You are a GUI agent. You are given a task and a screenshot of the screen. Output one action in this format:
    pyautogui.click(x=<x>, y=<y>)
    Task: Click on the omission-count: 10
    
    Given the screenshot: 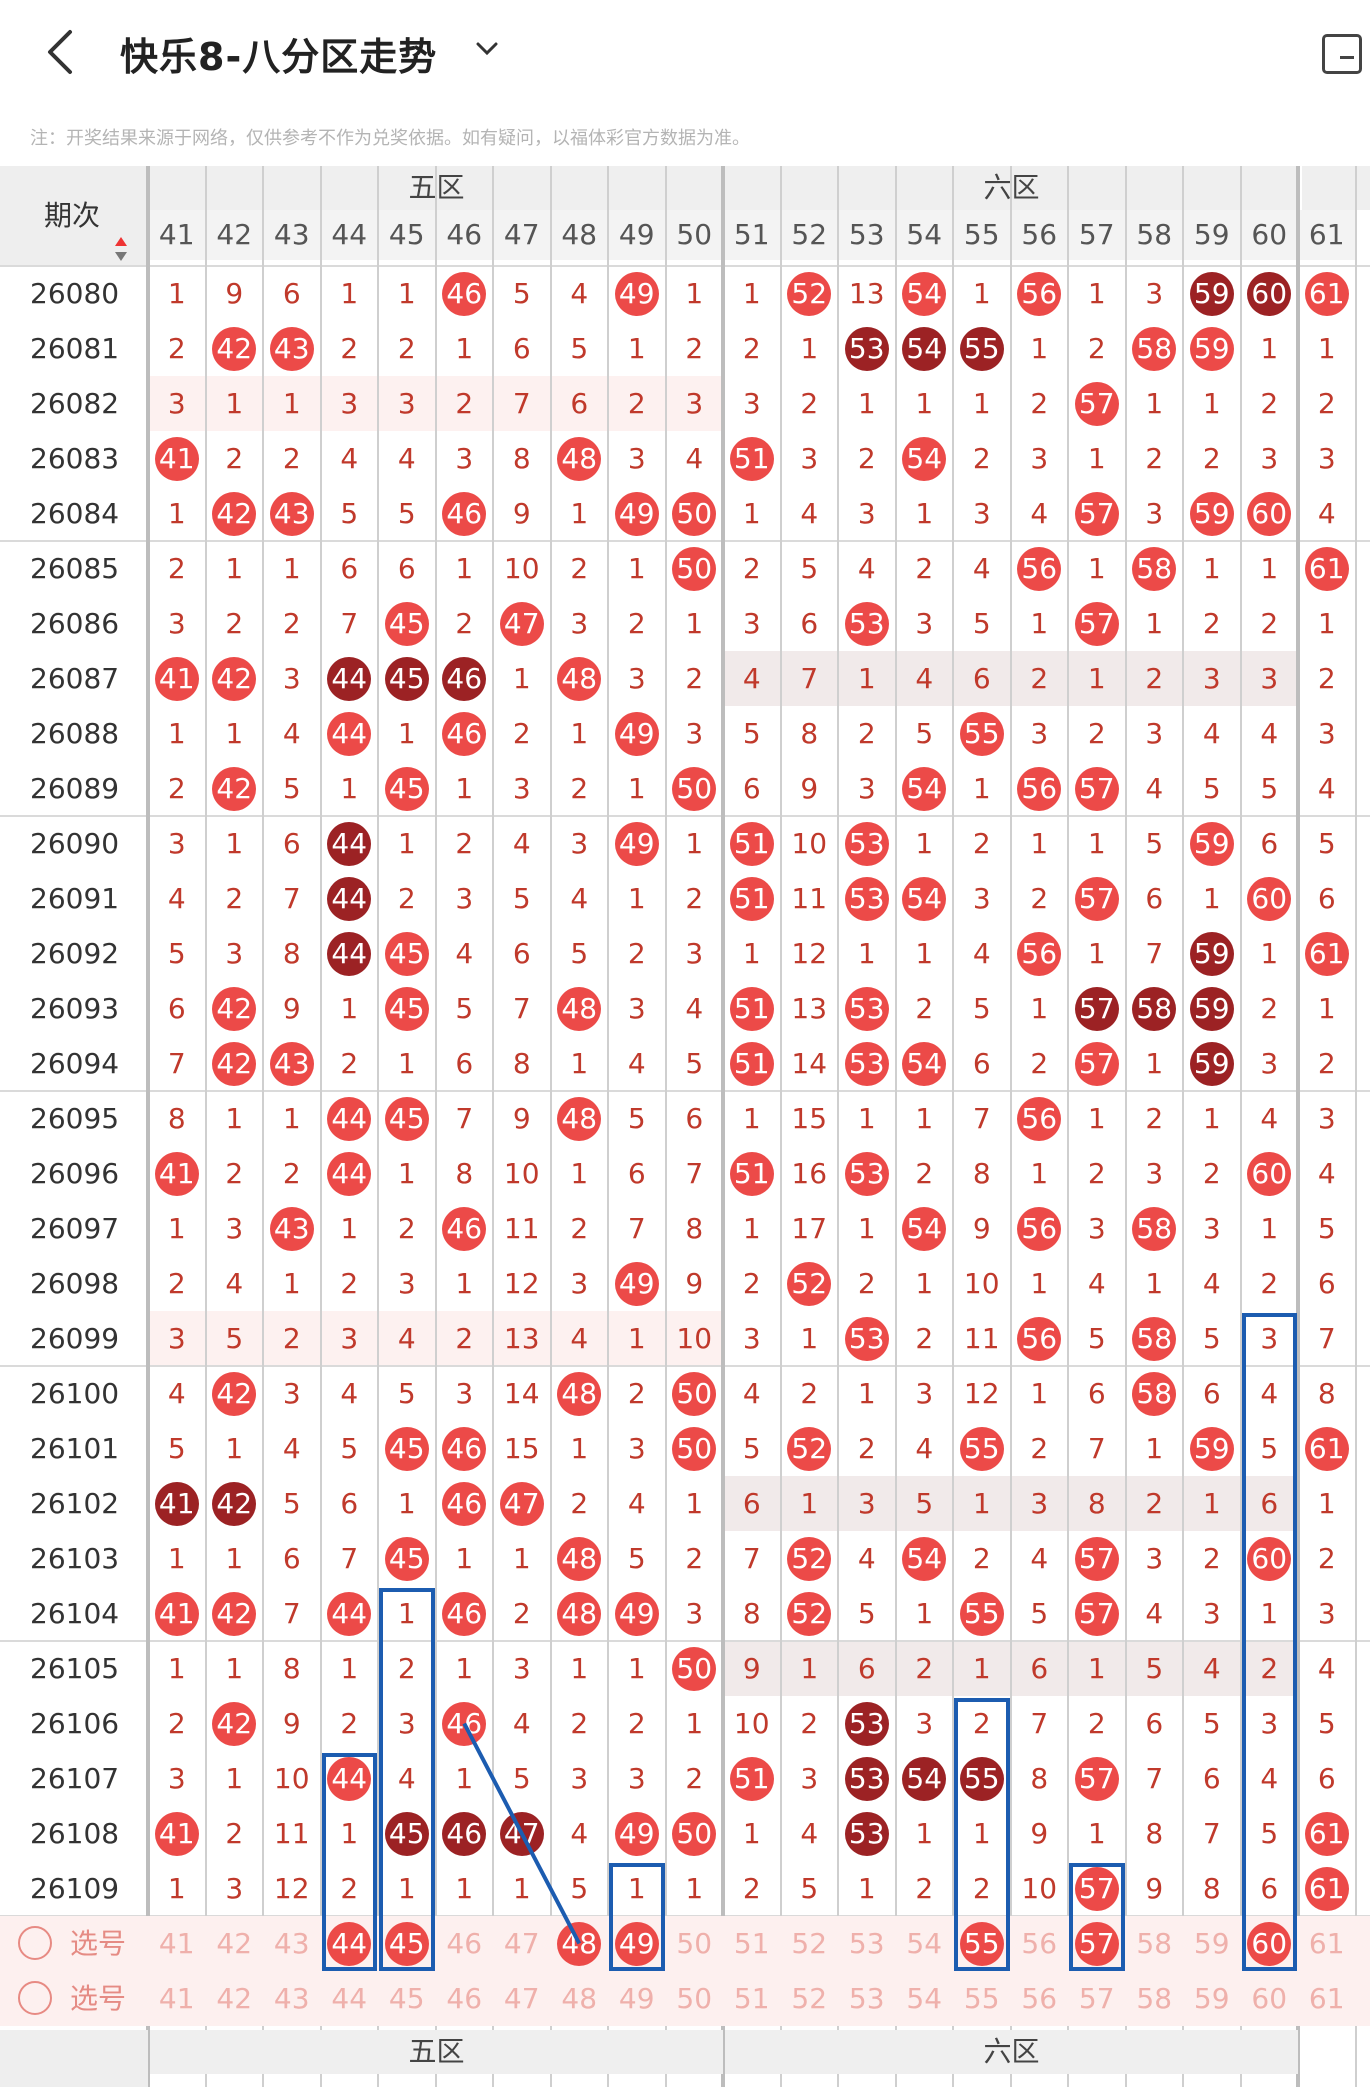 What is the action you would take?
    pyautogui.click(x=694, y=1338)
    